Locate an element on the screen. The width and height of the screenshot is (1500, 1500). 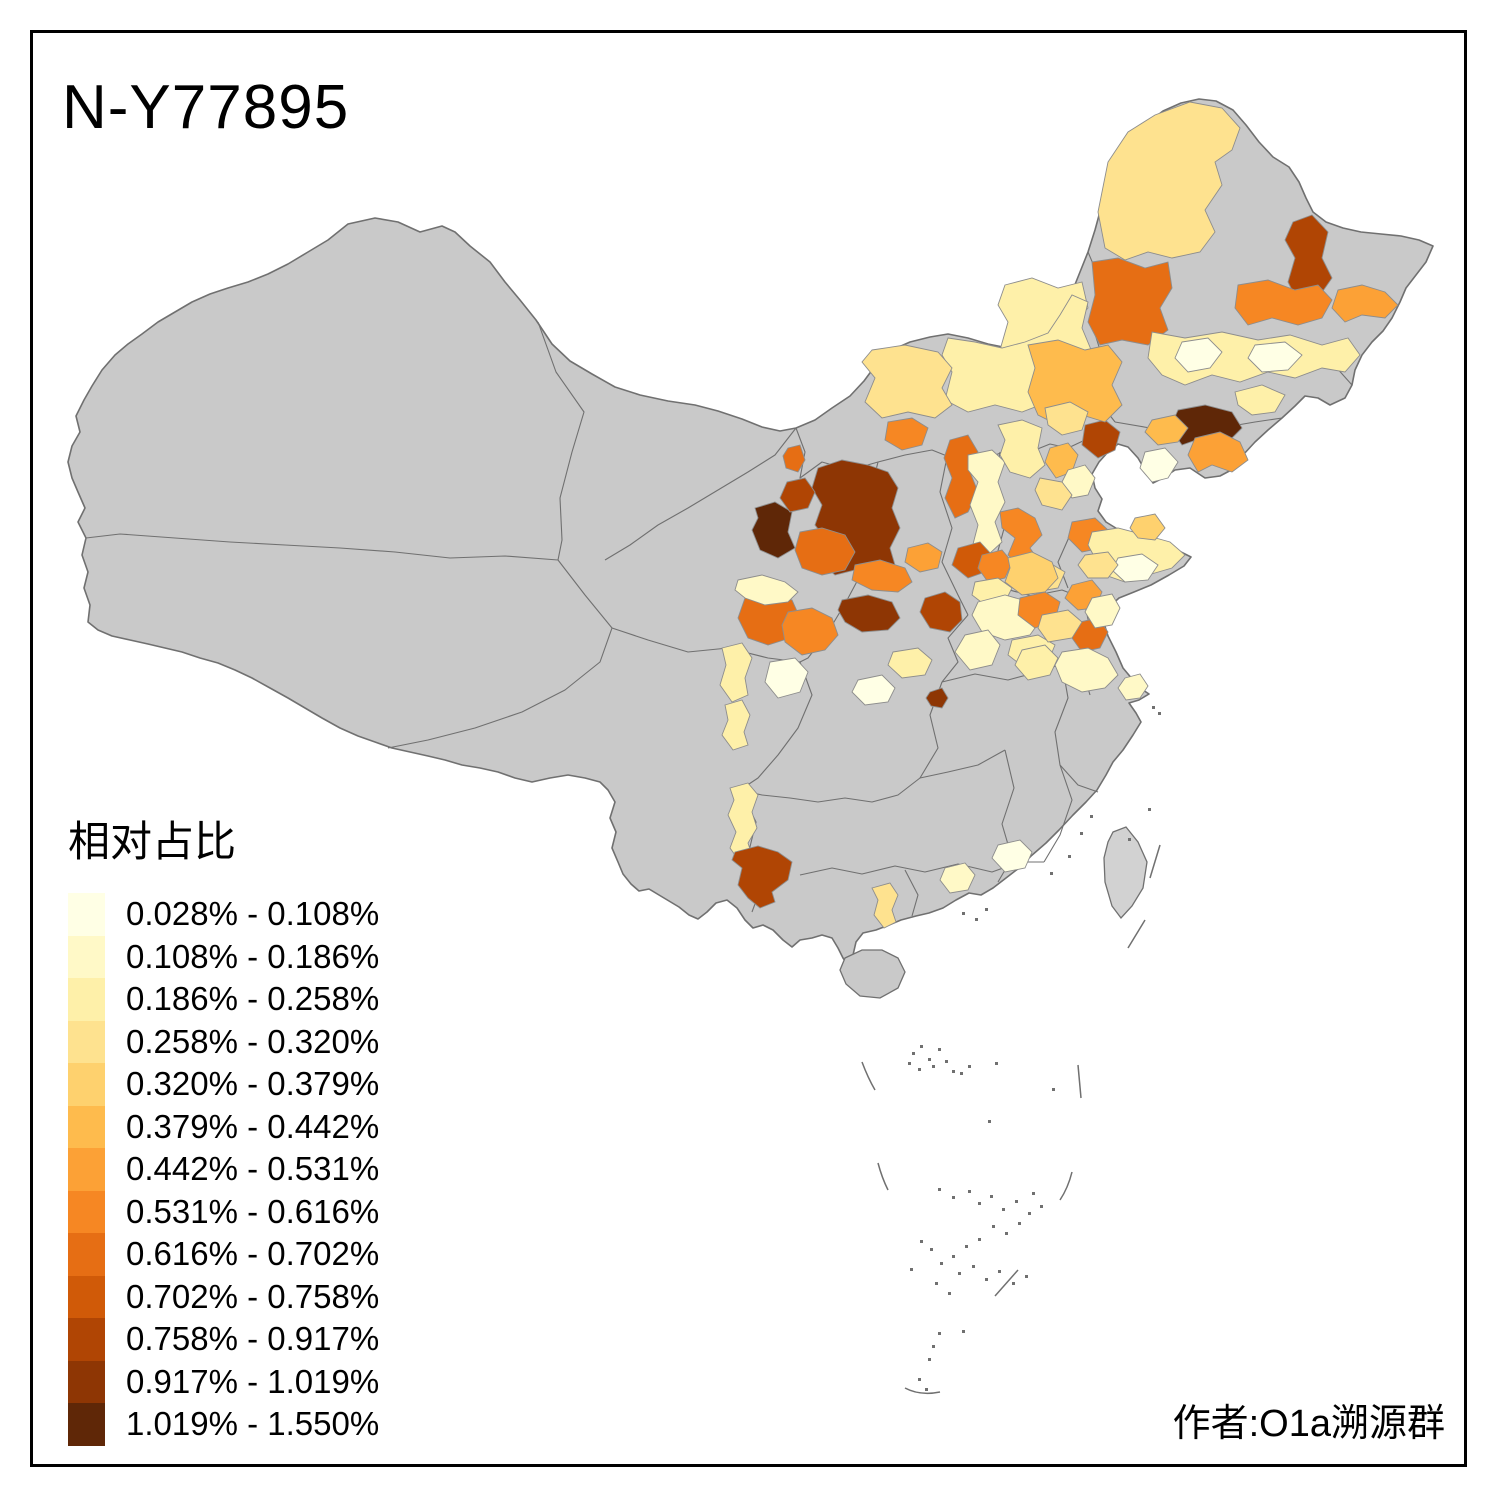
legend-label: 0.108% - 0.186% is located at coordinates (253, 956).